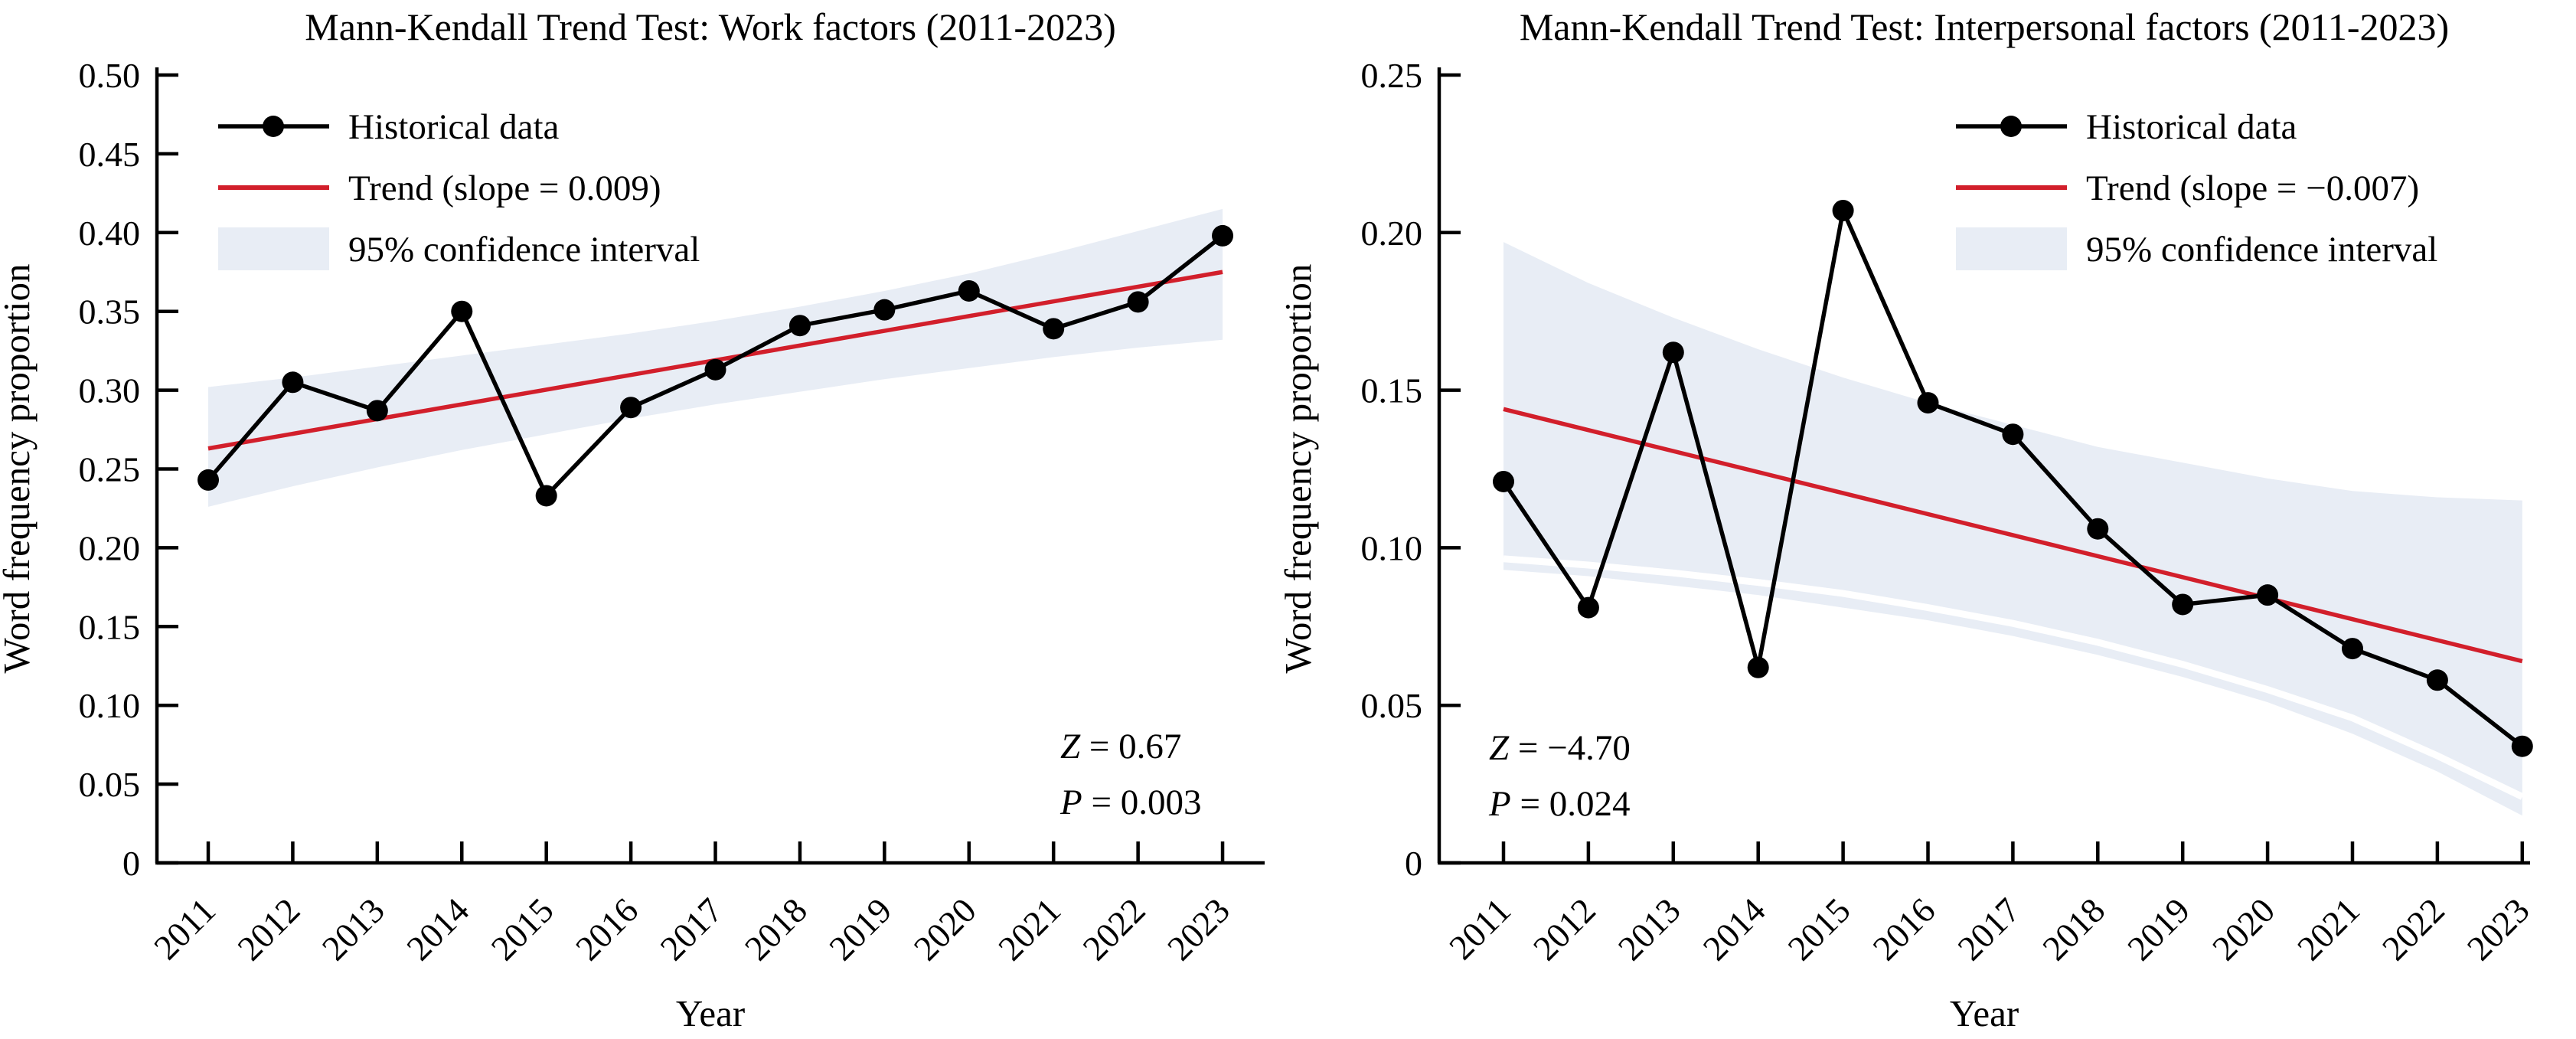 The width and height of the screenshot is (2576, 1039). I want to click on p-value-interpersonal: P = 0.024, so click(1559, 804).